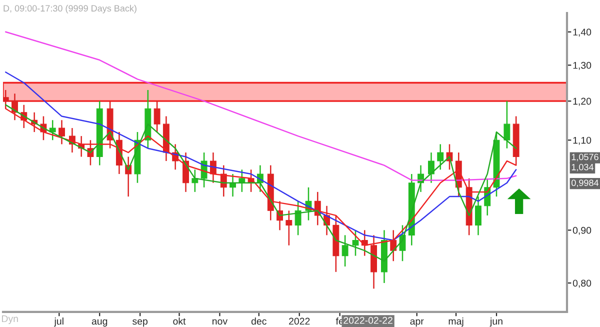  I want to click on x-tick-label: sep, so click(140, 323).